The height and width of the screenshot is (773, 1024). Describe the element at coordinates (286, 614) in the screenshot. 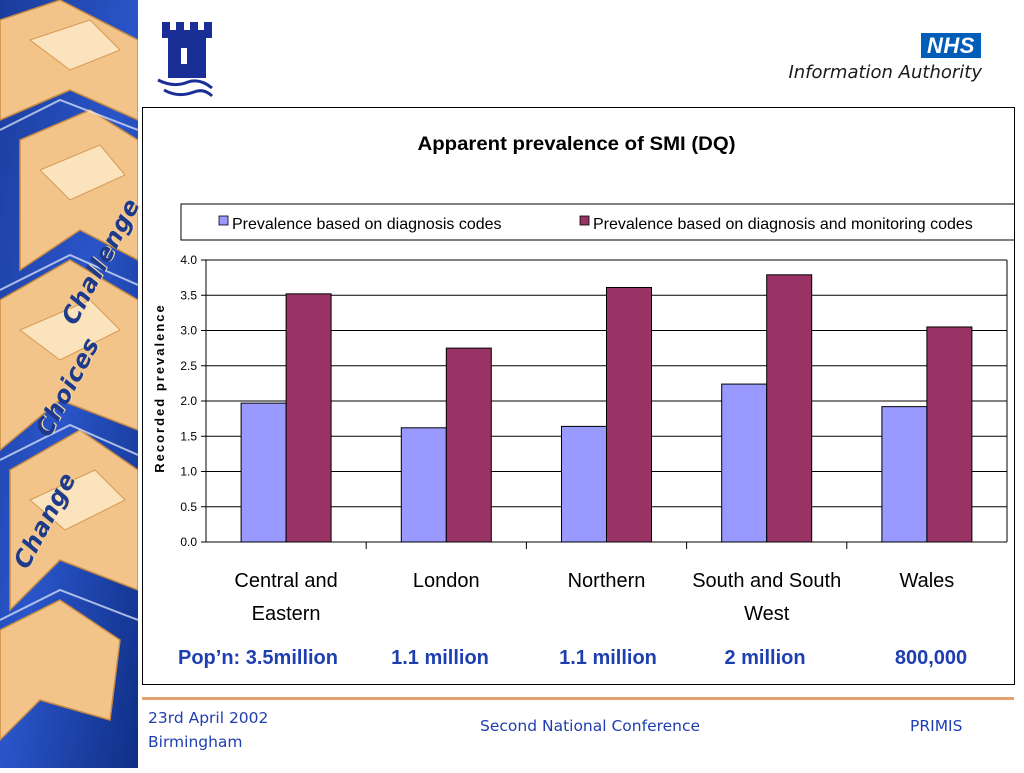

I see `x-category-label: Eastern` at that location.